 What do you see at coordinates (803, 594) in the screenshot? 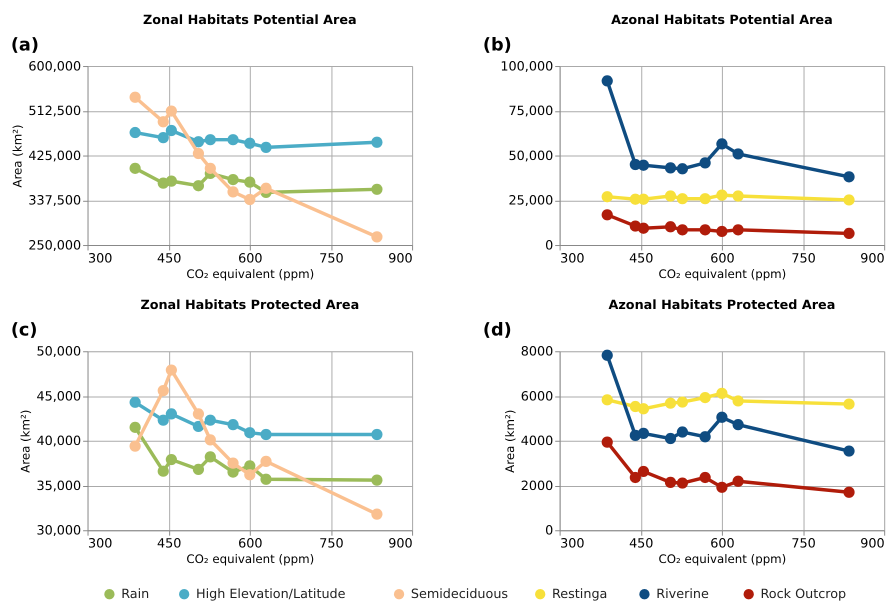
I see `legend-label: Rock Outcrop` at bounding box center [803, 594].